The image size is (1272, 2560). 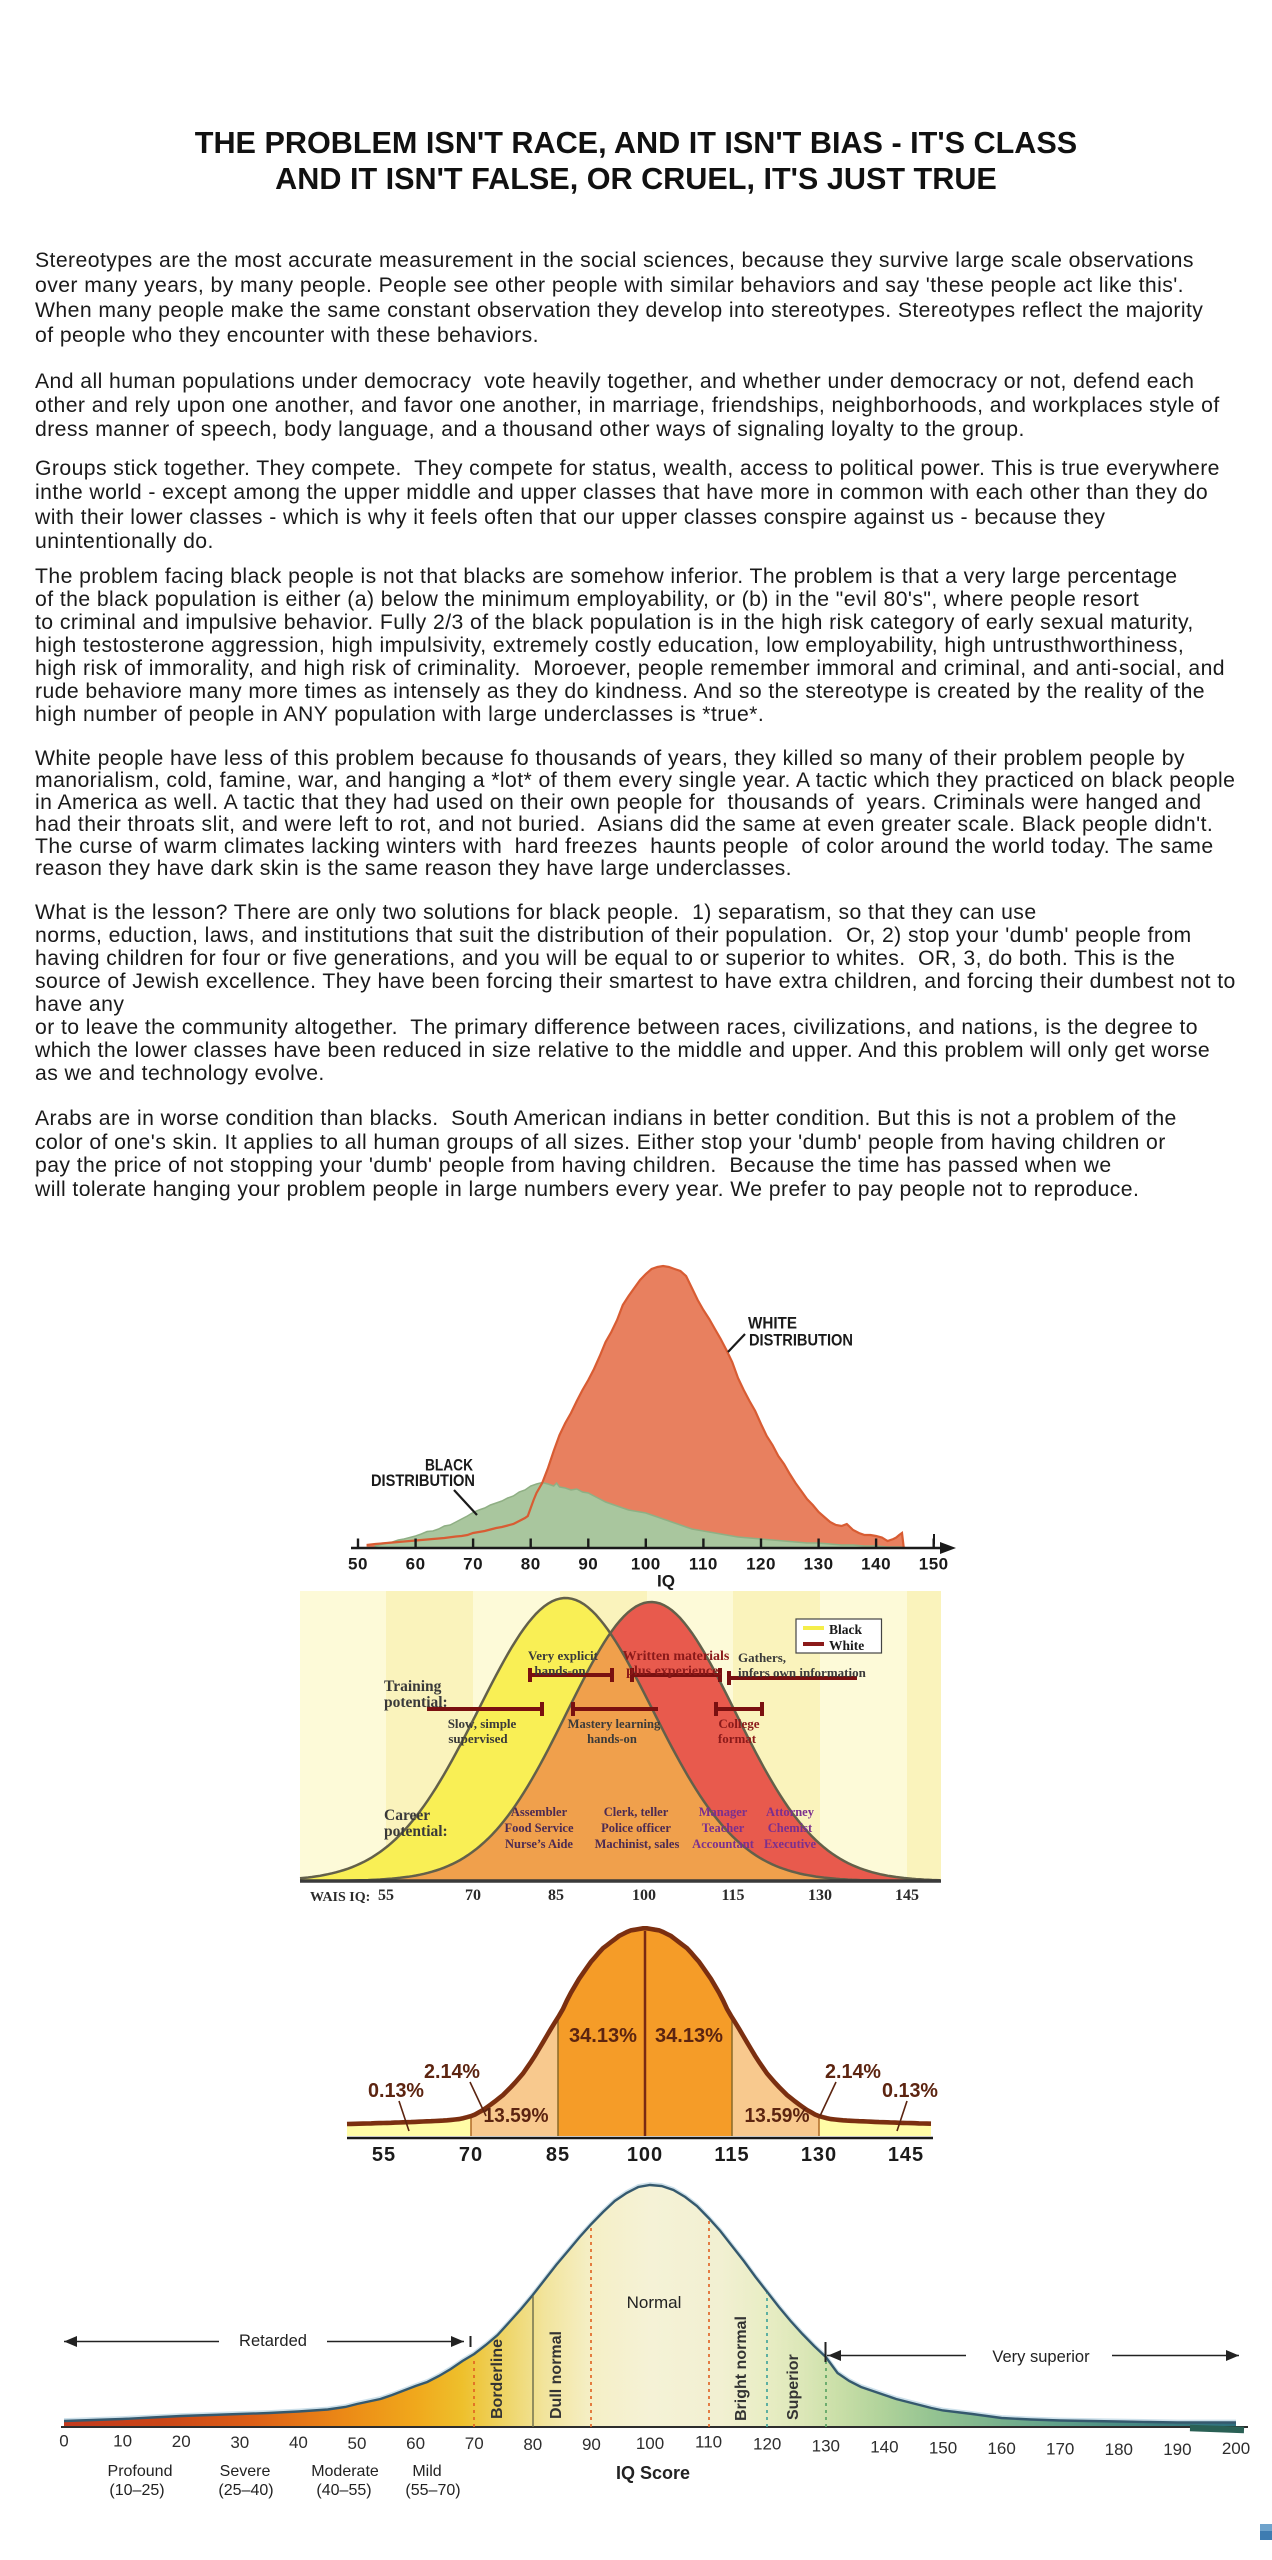 What do you see at coordinates (482, 1723) in the screenshot?
I see `svg-text: Slow, simple` at bounding box center [482, 1723].